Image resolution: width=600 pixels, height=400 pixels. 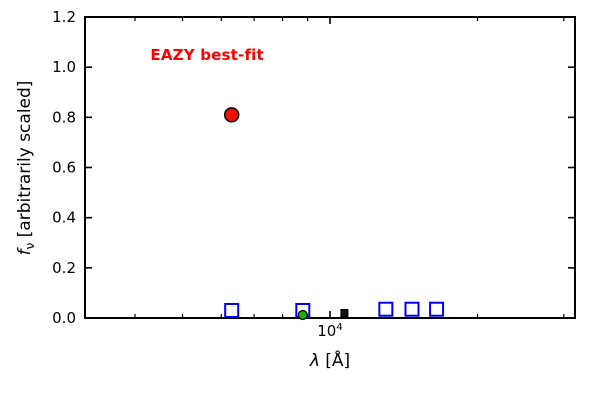 What do you see at coordinates (207, 54) in the screenshot?
I see `annotation-eazy-best-fit: EAZY best-fit` at bounding box center [207, 54].